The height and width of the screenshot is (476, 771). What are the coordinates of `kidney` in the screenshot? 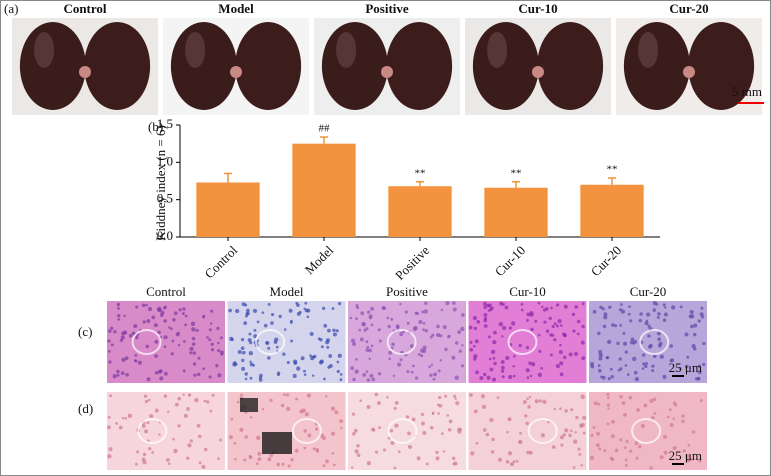 It's located at (721, 66).